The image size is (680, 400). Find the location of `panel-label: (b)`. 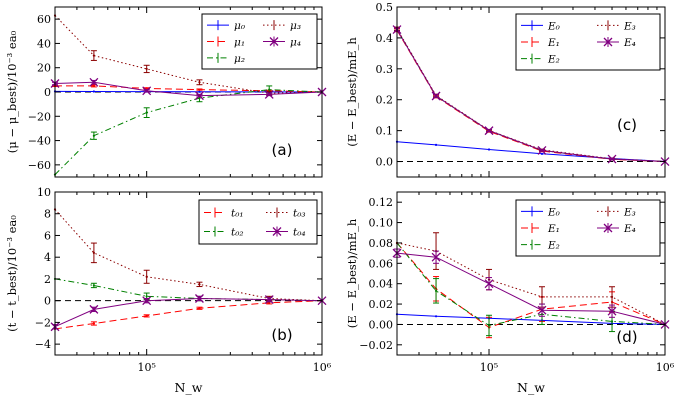

panel-label: (b) is located at coordinates (281, 335).